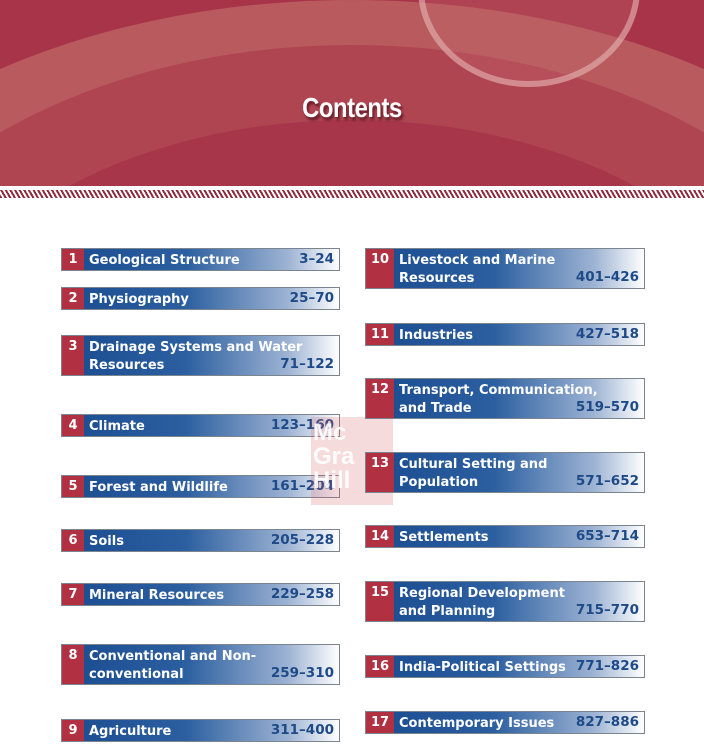 This screenshot has width=704, height=748. Describe the element at coordinates (73, 355) in the screenshot. I see `chapter-number: 3` at that location.